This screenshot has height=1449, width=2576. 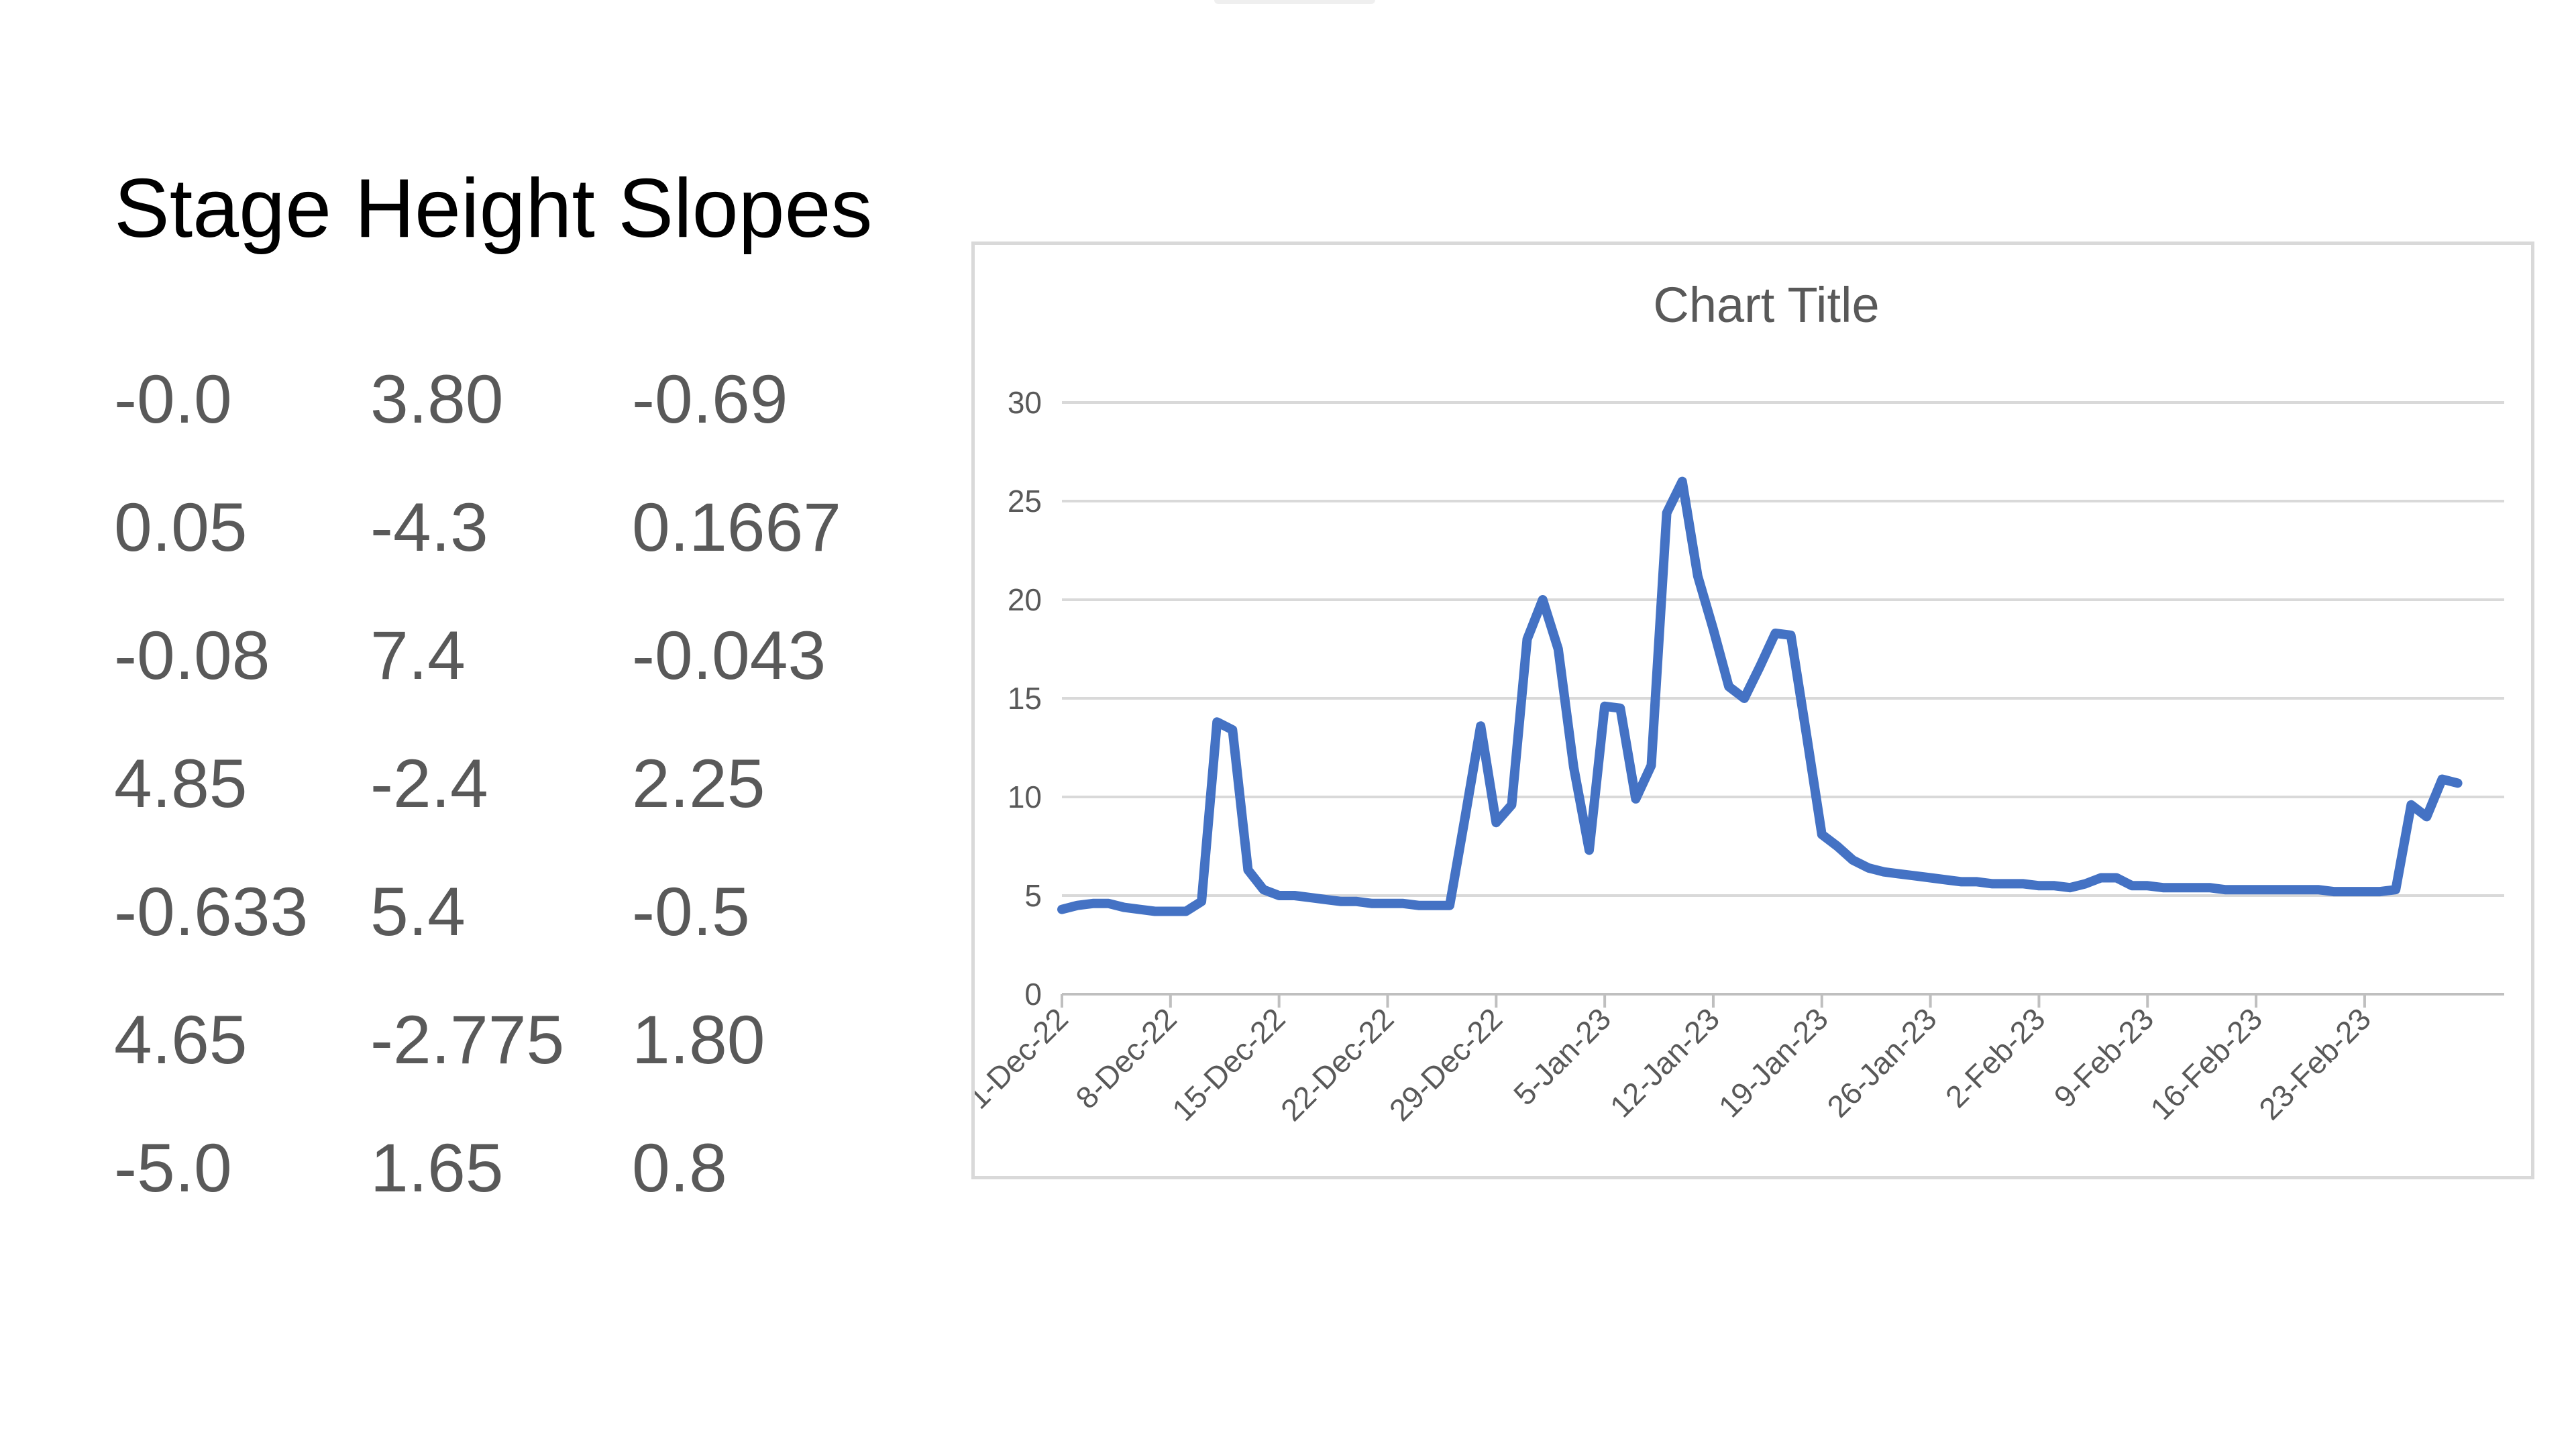 I want to click on x-tick-label: 15-Dec-22, so click(x=1228, y=1064).